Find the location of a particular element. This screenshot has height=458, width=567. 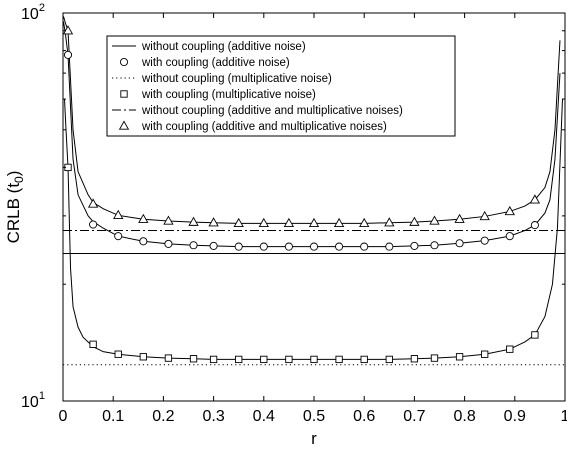

legend-entry: without coupling (multiplicative noise) is located at coordinates (222, 79).